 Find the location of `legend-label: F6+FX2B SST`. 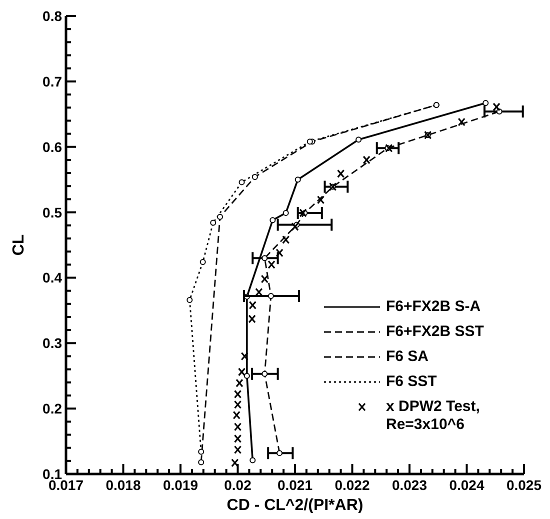

legend-label: F6+FX2B SST is located at coordinates (435, 332).